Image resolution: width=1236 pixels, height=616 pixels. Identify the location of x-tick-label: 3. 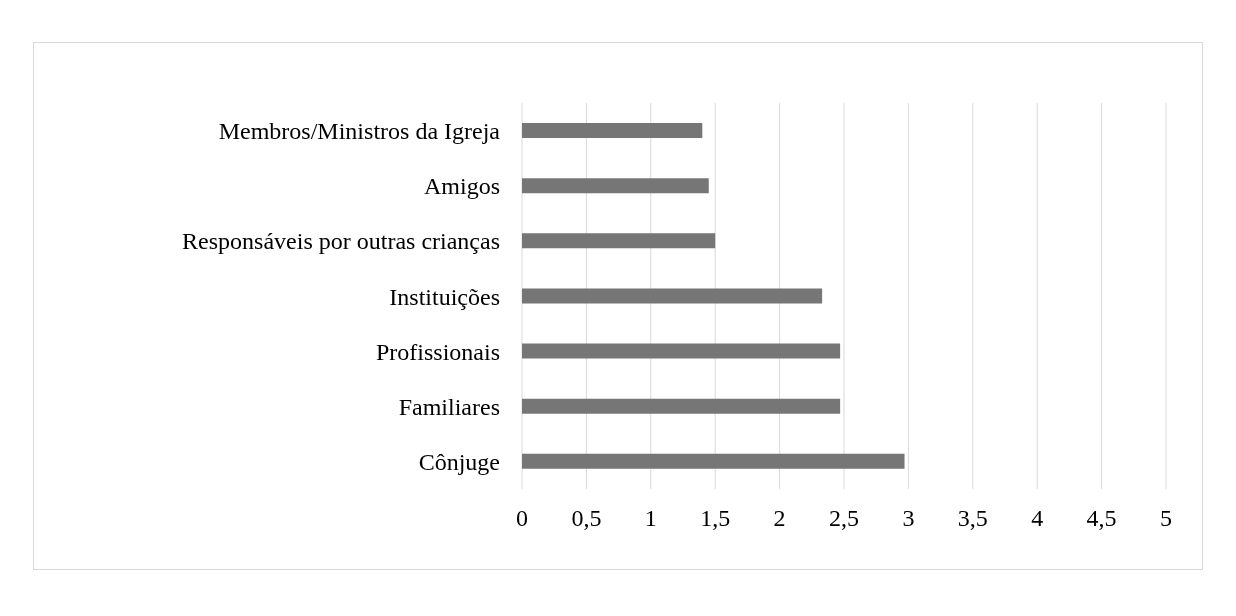
(908, 518).